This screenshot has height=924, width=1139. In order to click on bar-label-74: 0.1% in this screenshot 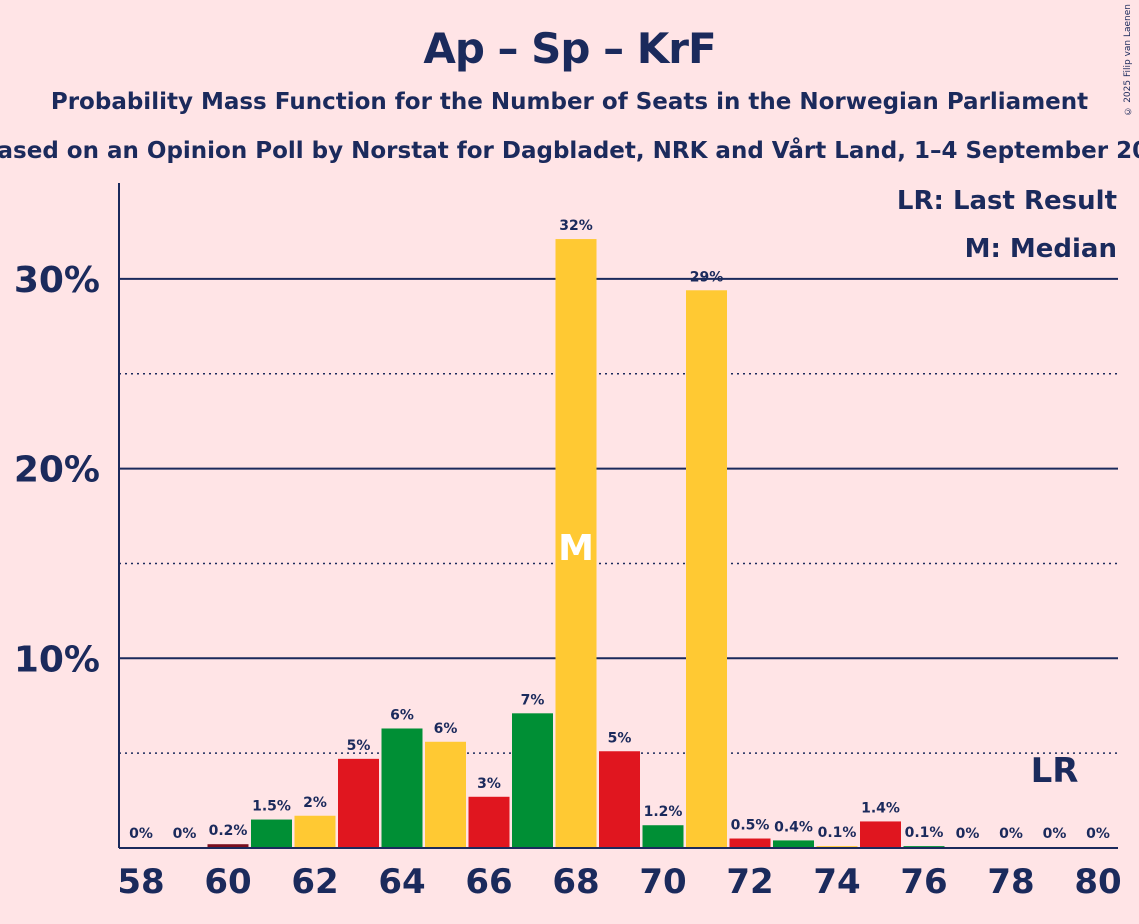, I will do `click(837, 833)`.